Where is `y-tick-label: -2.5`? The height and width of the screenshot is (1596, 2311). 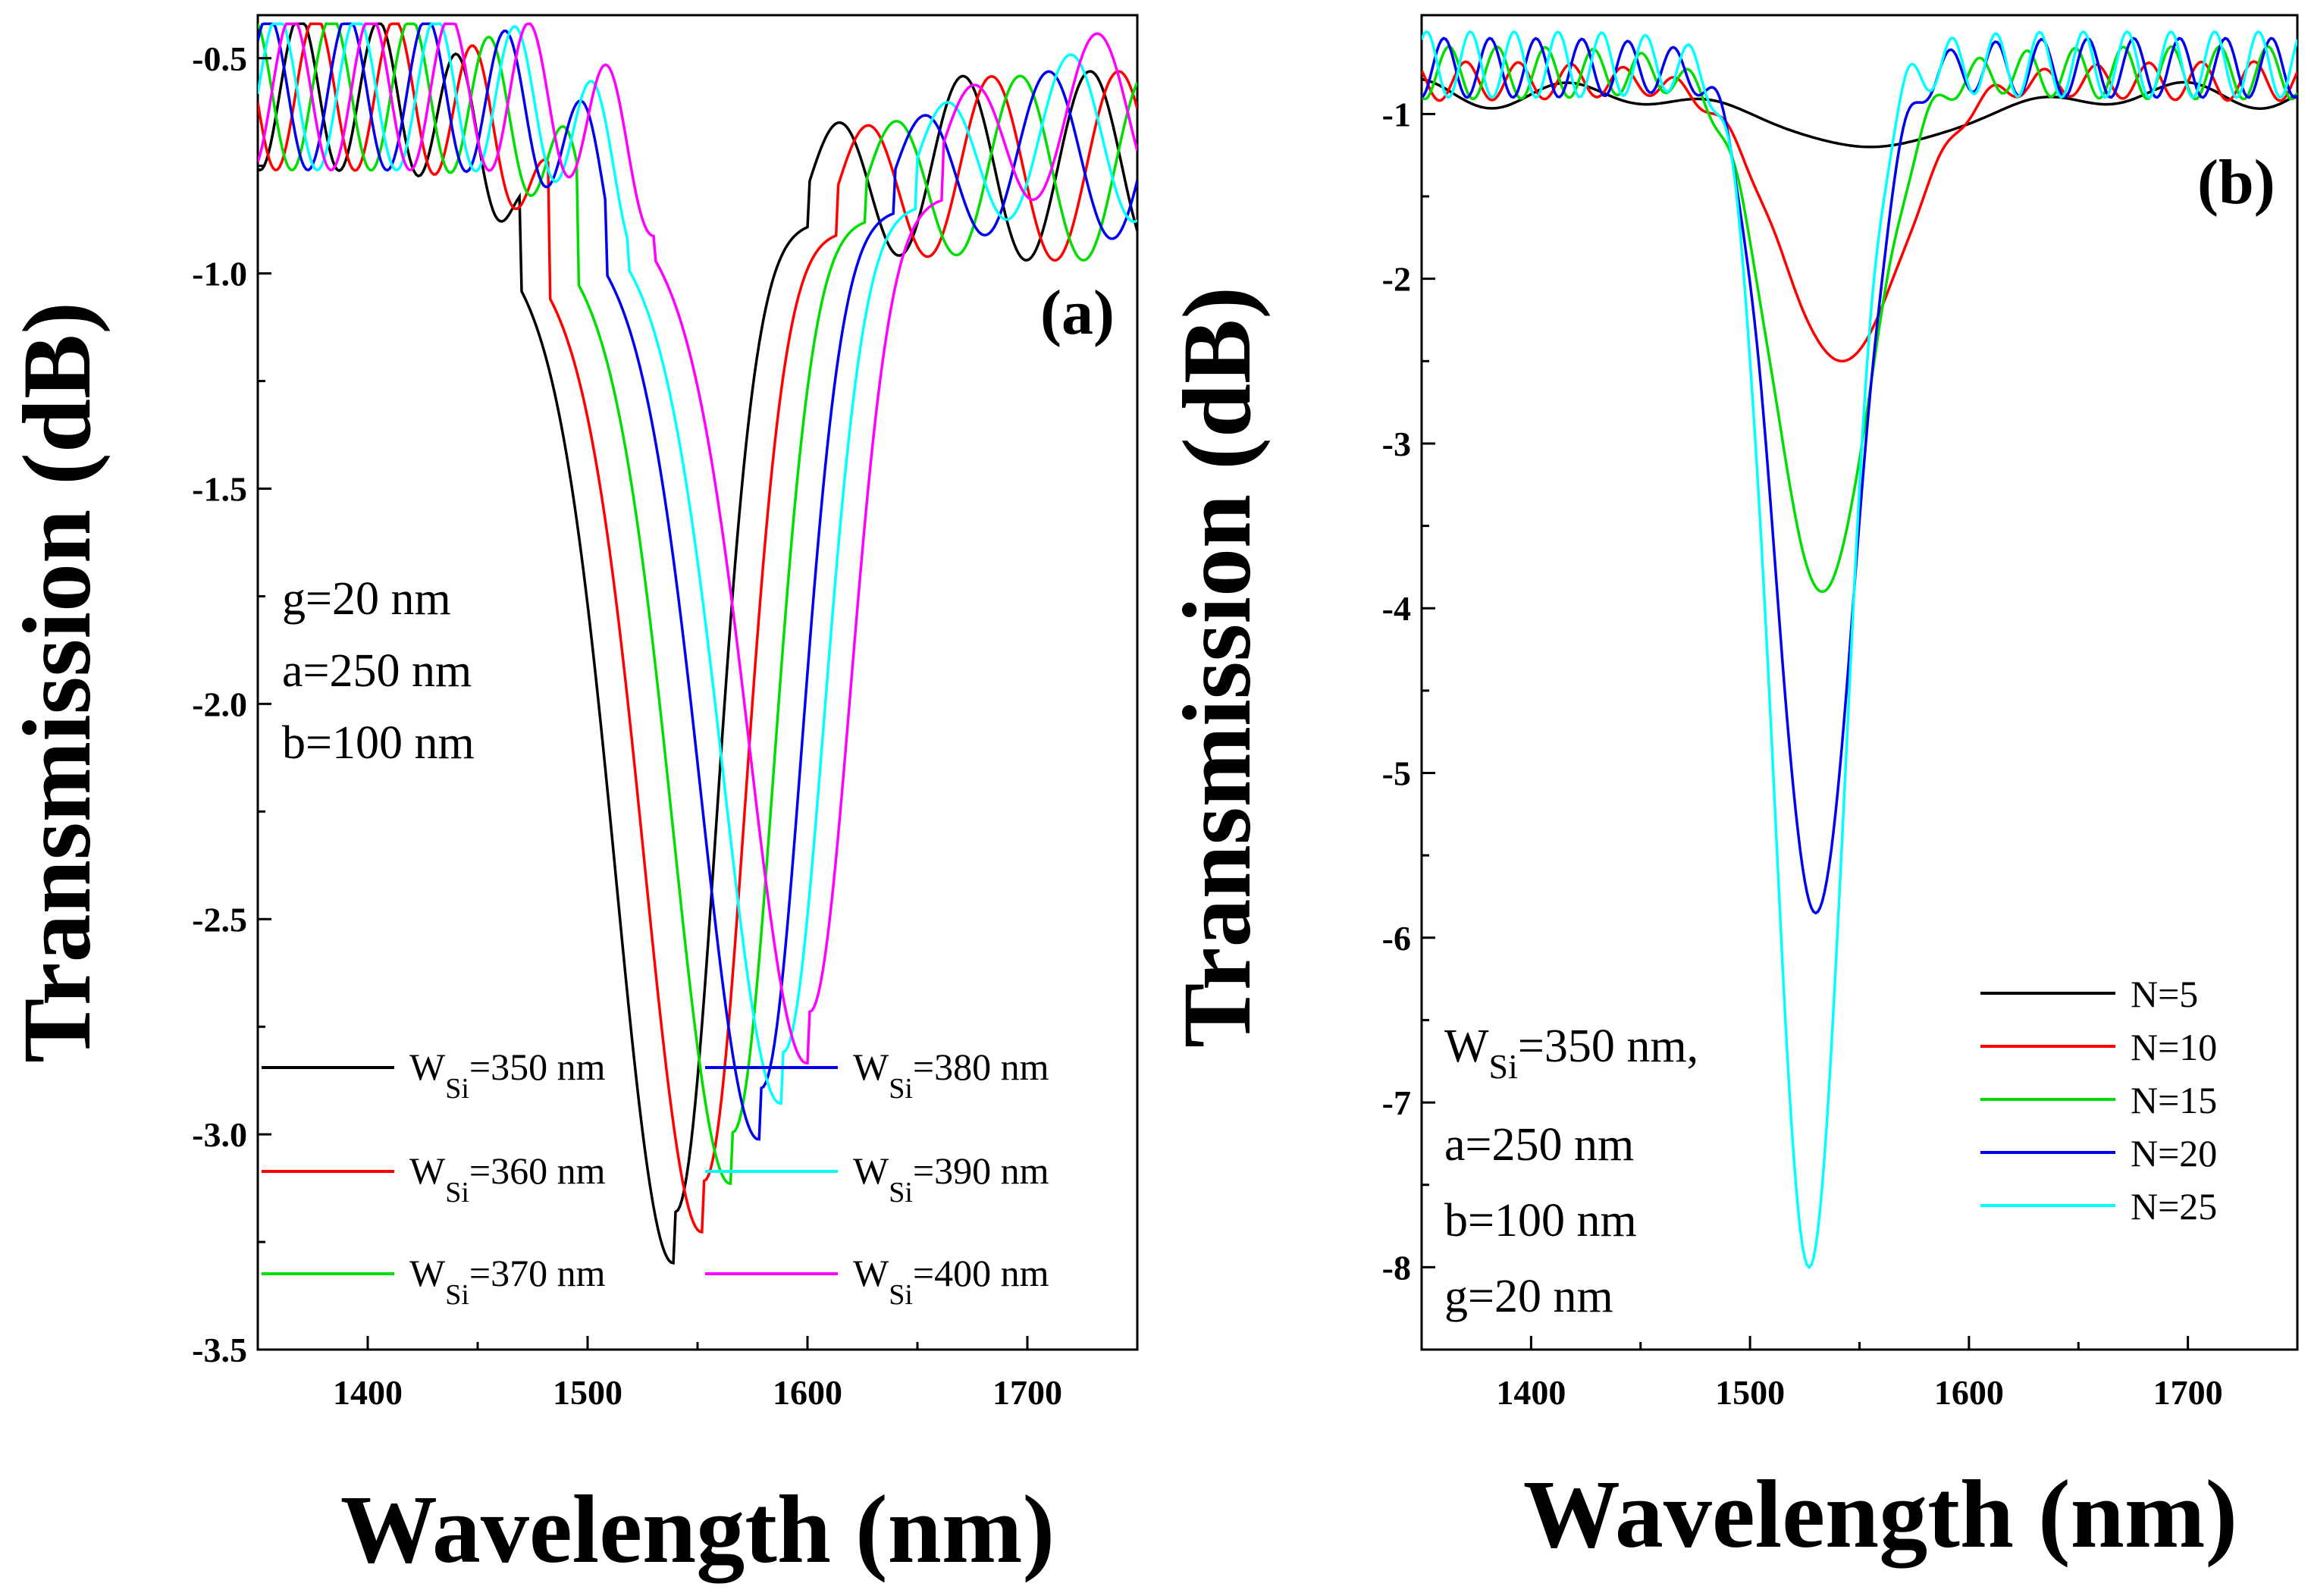 y-tick-label: -2.5 is located at coordinates (219, 920).